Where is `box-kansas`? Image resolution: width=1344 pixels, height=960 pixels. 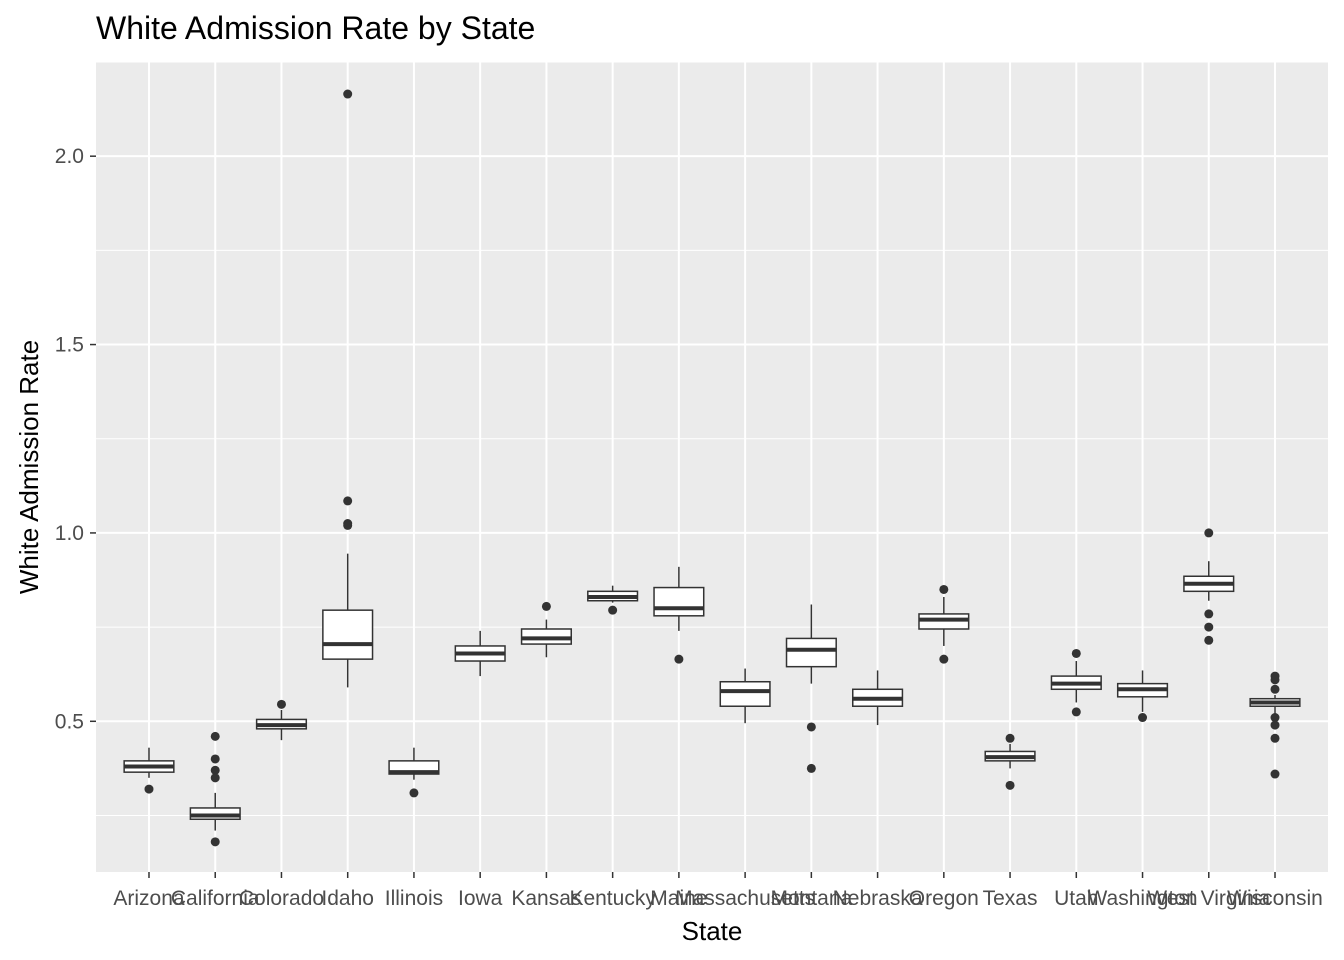 box-kansas is located at coordinates (546, 629).